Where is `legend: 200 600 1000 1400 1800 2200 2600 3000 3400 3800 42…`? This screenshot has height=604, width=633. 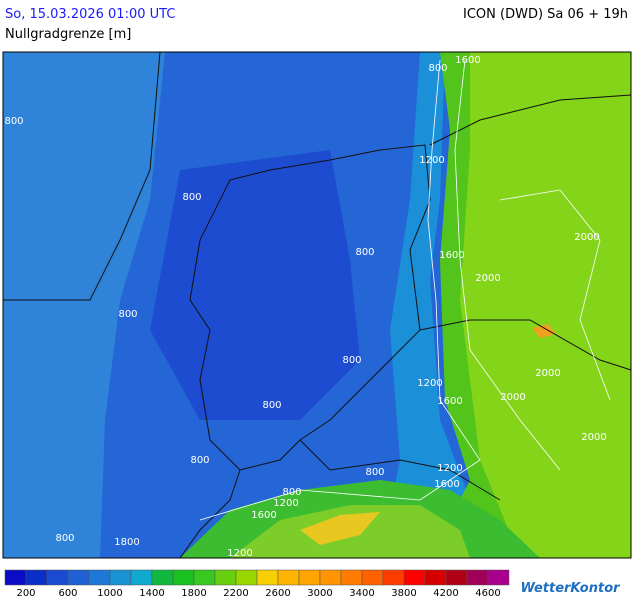 legend: 200 600 1000 1400 1800 2200 2600 3000 3400 3800 42… is located at coordinates (257, 584).